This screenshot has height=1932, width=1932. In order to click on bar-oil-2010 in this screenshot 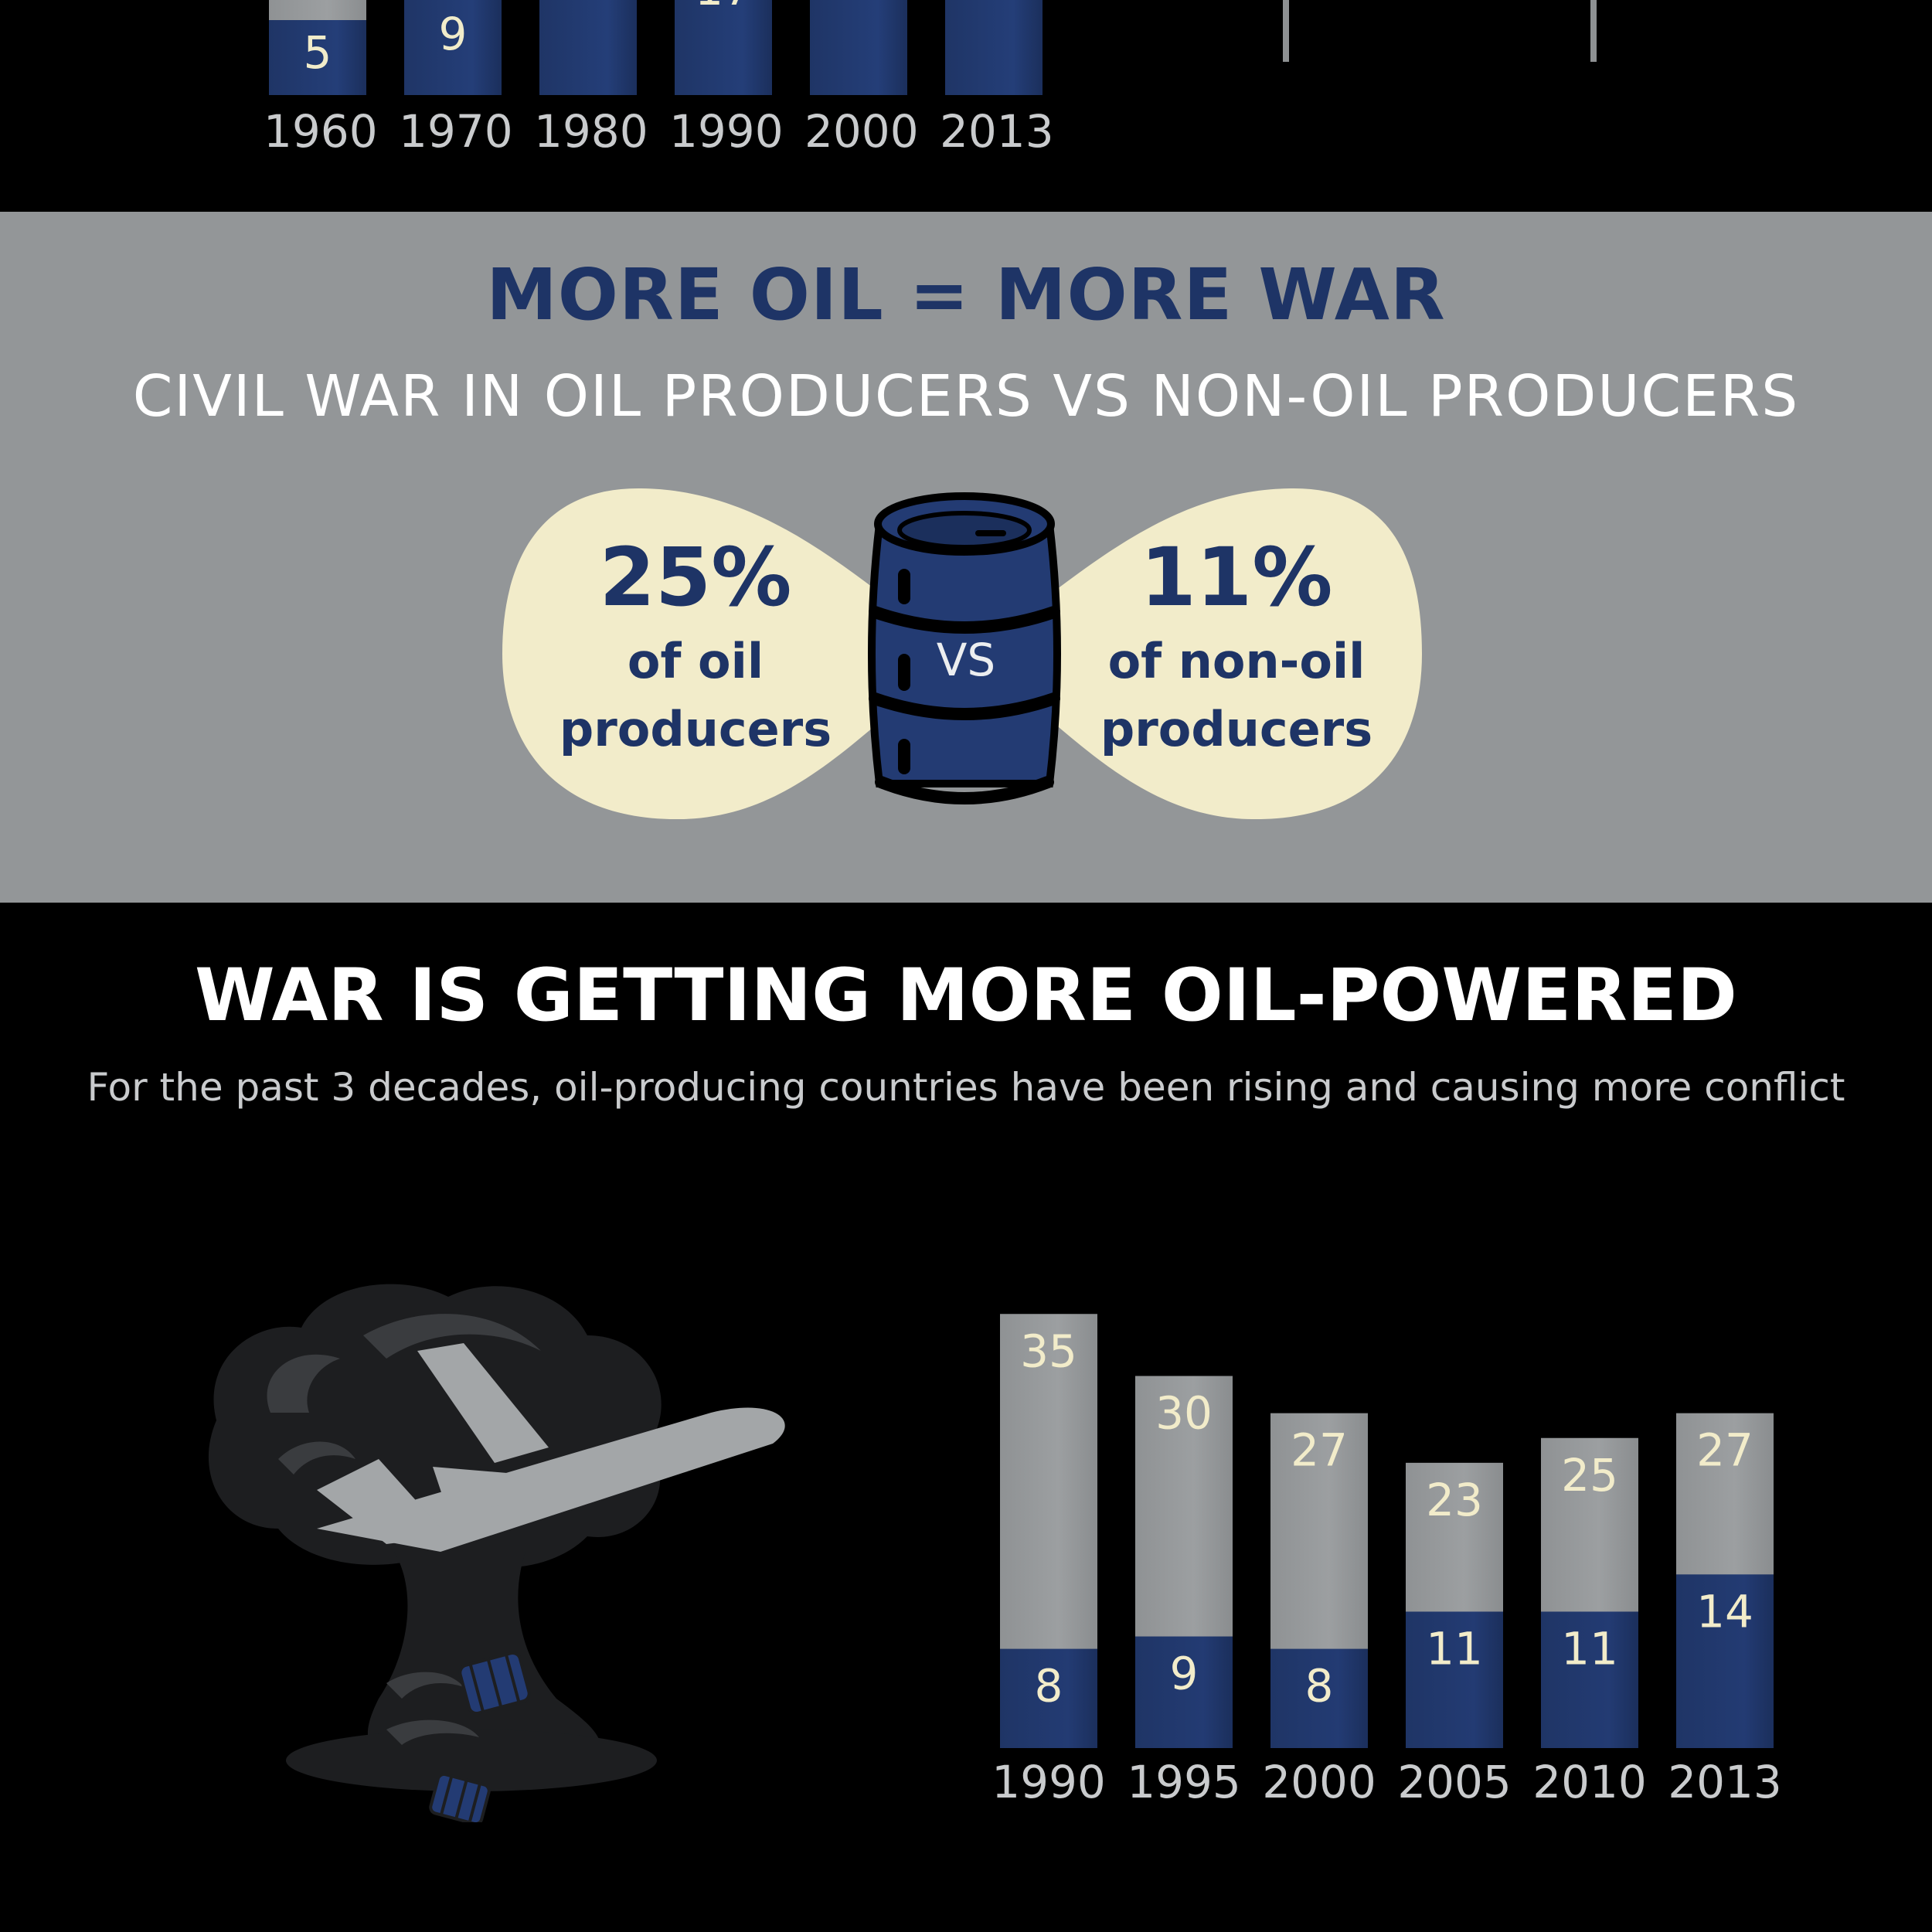, I will do `click(1589, 1680)`.